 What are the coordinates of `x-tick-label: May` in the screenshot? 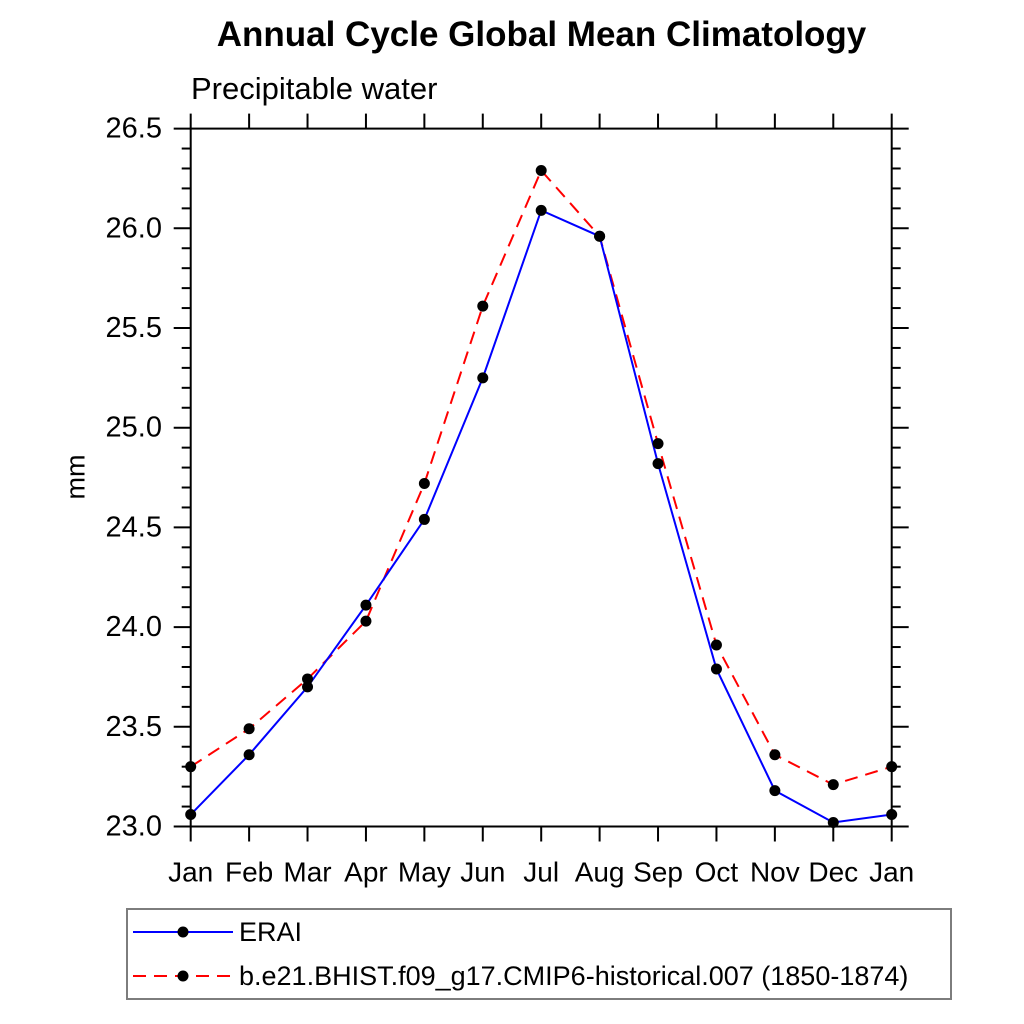 It's located at (424, 872).